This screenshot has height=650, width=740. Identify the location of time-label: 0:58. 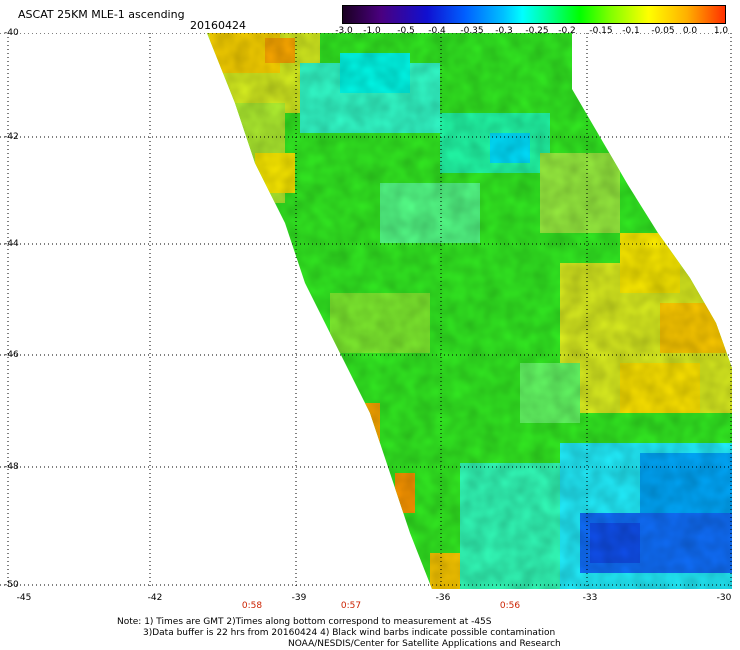
(252, 606).